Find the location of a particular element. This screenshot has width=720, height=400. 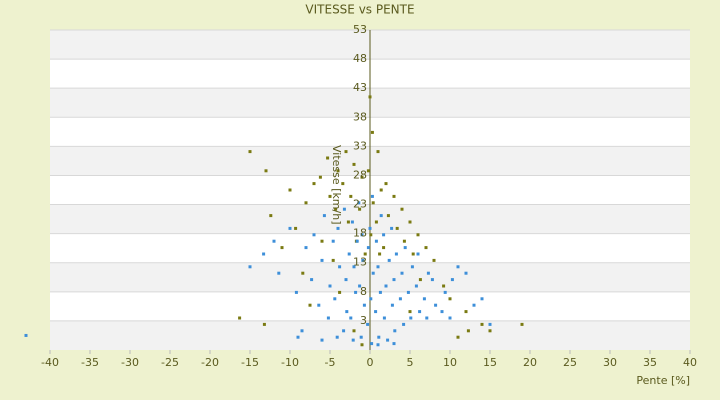

y-tick-label: 38 is located at coordinates (360, 116).